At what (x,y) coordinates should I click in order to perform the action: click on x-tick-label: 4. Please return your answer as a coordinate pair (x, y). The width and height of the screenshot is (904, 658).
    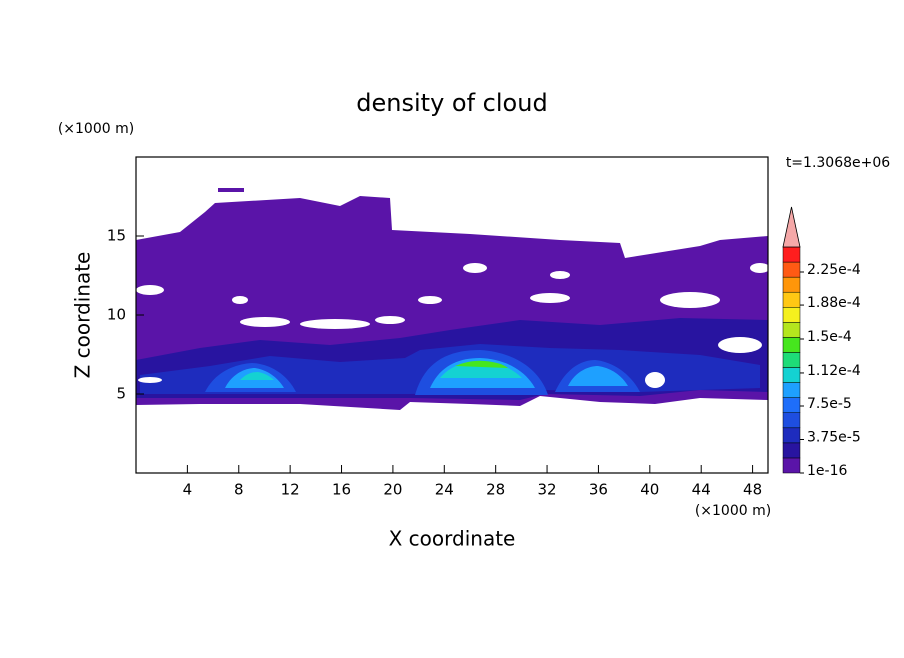
    Looking at the image, I should click on (188, 490).